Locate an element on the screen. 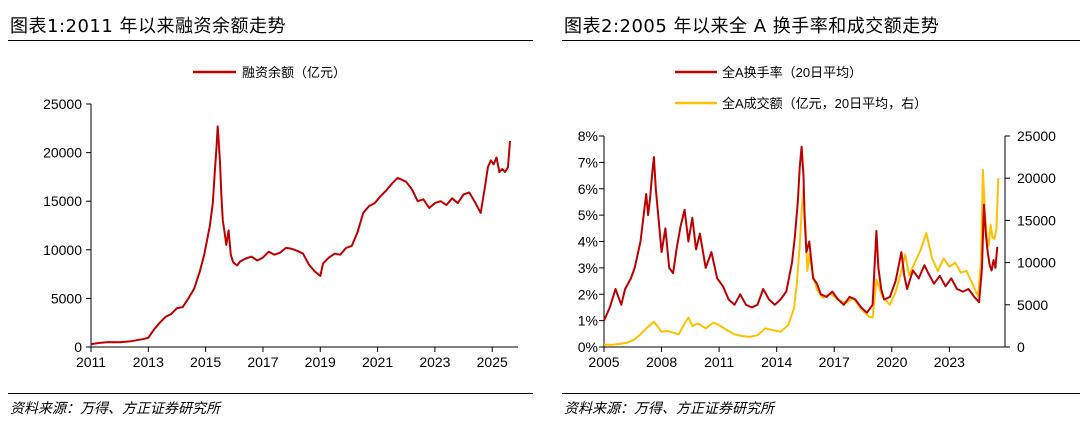  y-right-tick-label: 20000 is located at coordinates (1036, 178).